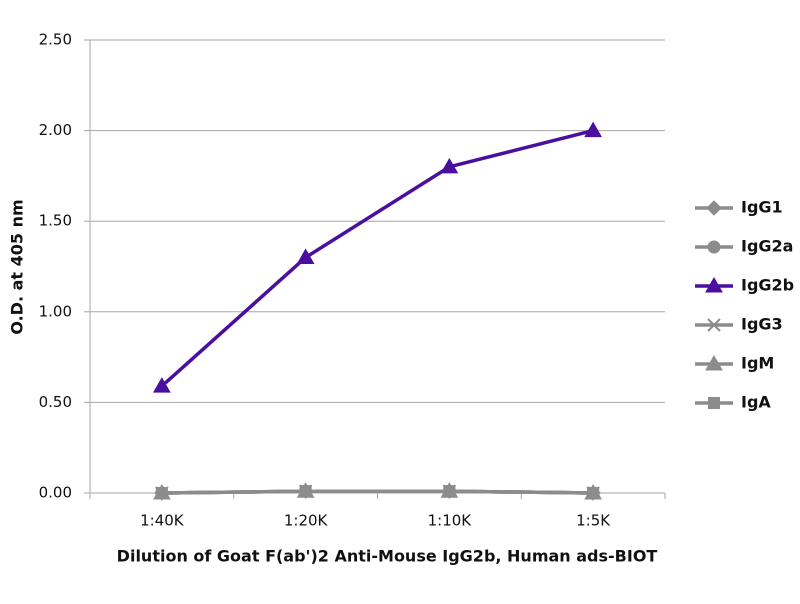 This screenshot has width=800, height=604. Describe the element at coordinates (55, 221) in the screenshot. I see `y-tick-label: 1.50` at that location.